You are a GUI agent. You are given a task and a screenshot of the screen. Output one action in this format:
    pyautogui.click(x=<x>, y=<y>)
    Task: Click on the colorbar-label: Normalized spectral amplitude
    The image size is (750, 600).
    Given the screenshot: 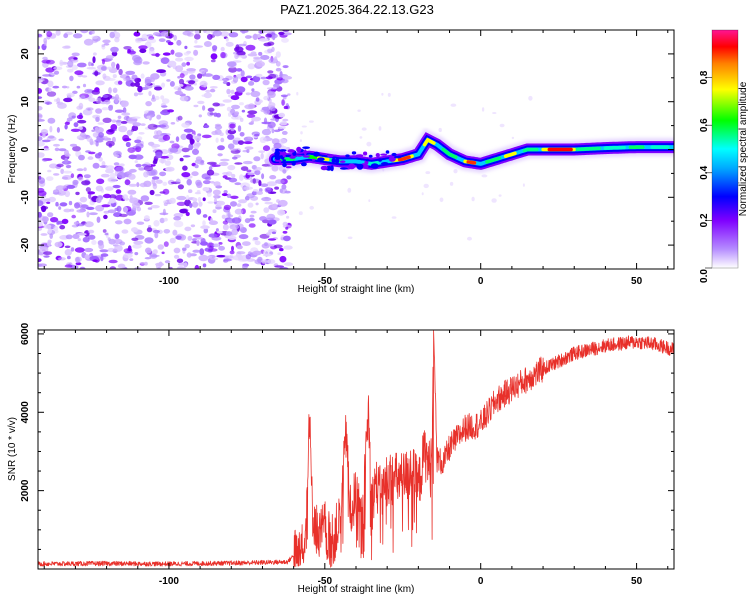 What is the action you would take?
    pyautogui.click(x=743, y=148)
    